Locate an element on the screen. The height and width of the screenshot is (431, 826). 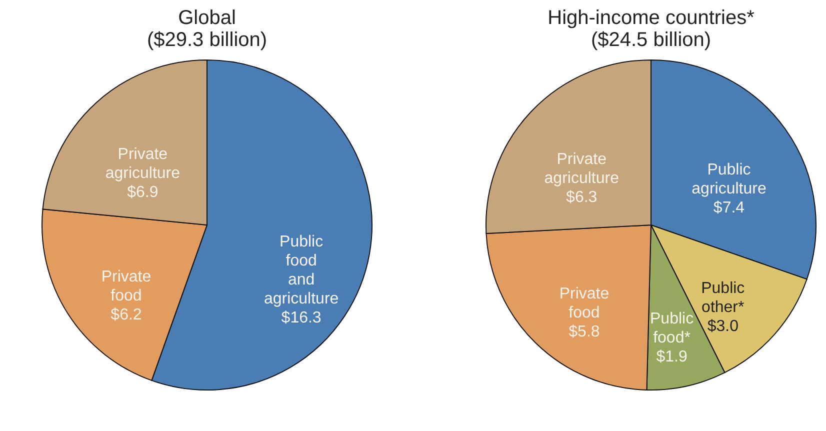
slice-label: Public food* is located at coordinates (672, 328).